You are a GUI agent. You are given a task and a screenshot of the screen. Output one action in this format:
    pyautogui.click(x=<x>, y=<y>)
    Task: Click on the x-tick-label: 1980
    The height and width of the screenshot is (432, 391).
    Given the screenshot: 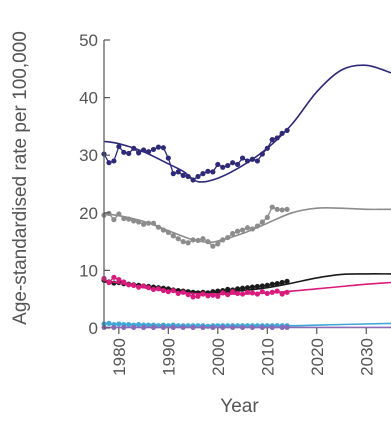 What is the action you would take?
    pyautogui.click(x=119, y=357)
    